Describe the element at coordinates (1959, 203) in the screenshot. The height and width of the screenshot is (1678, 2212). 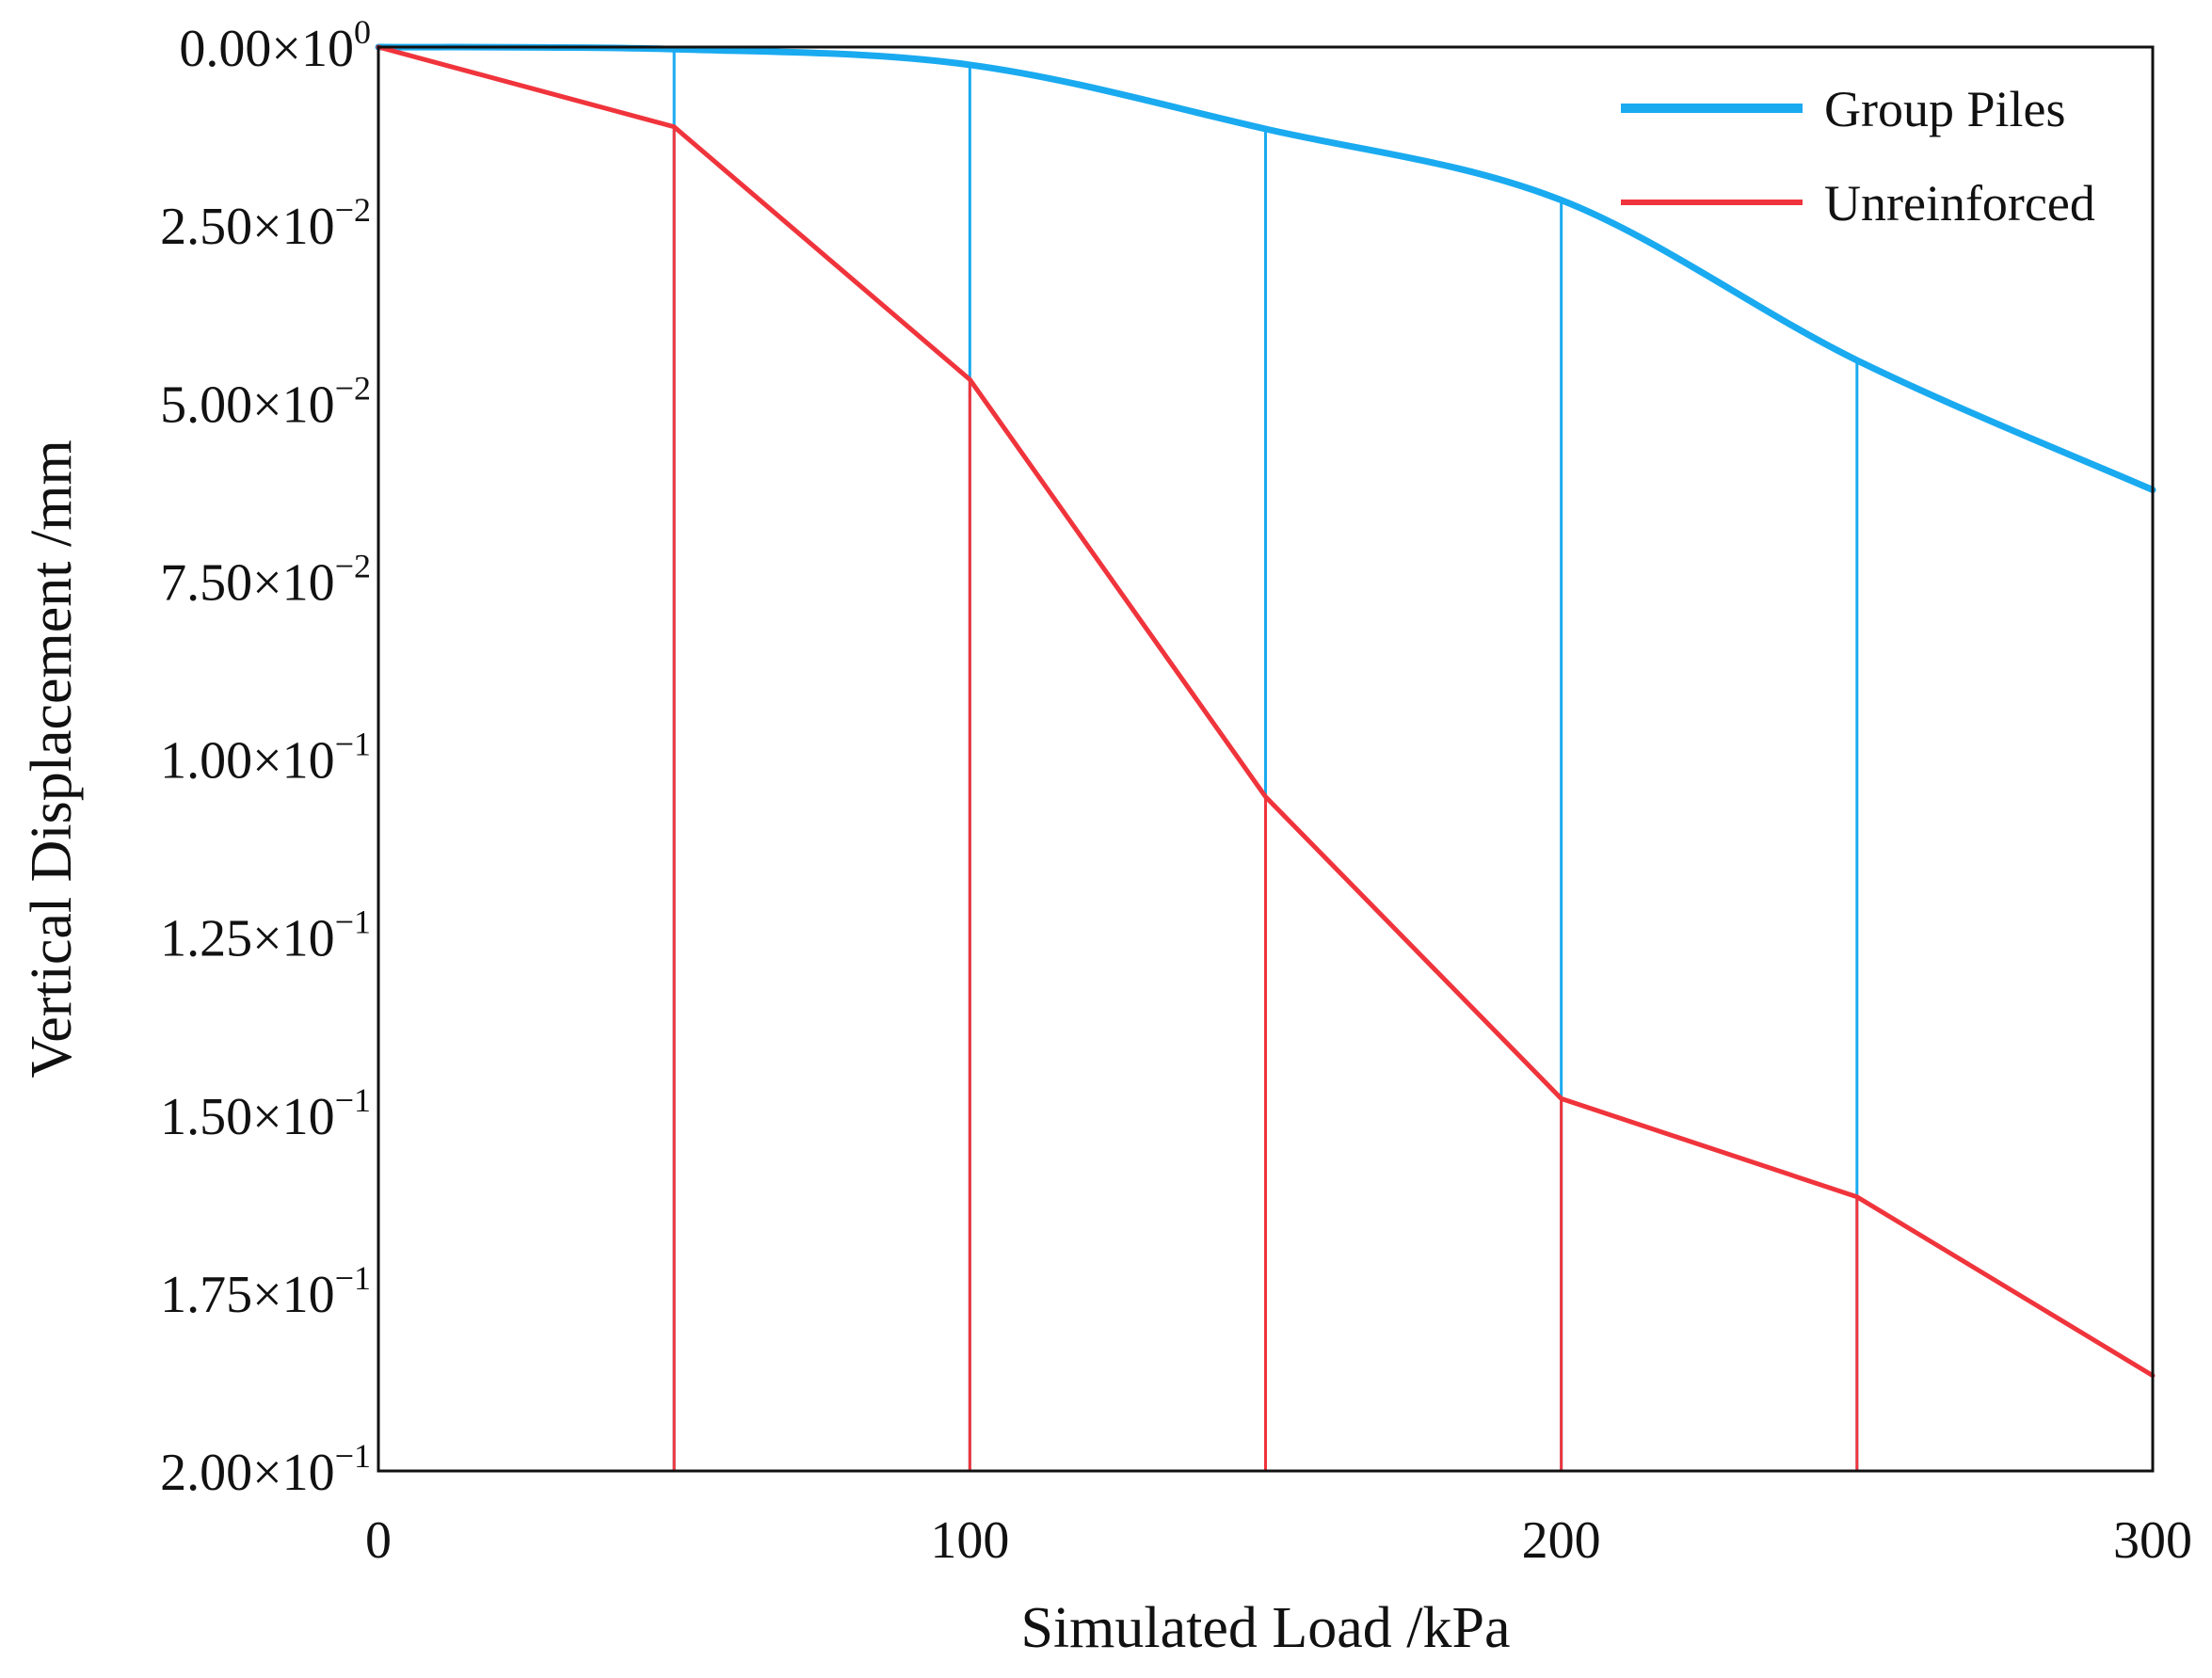
I see `legend-label-unreinforced: Unreinforced` at that location.